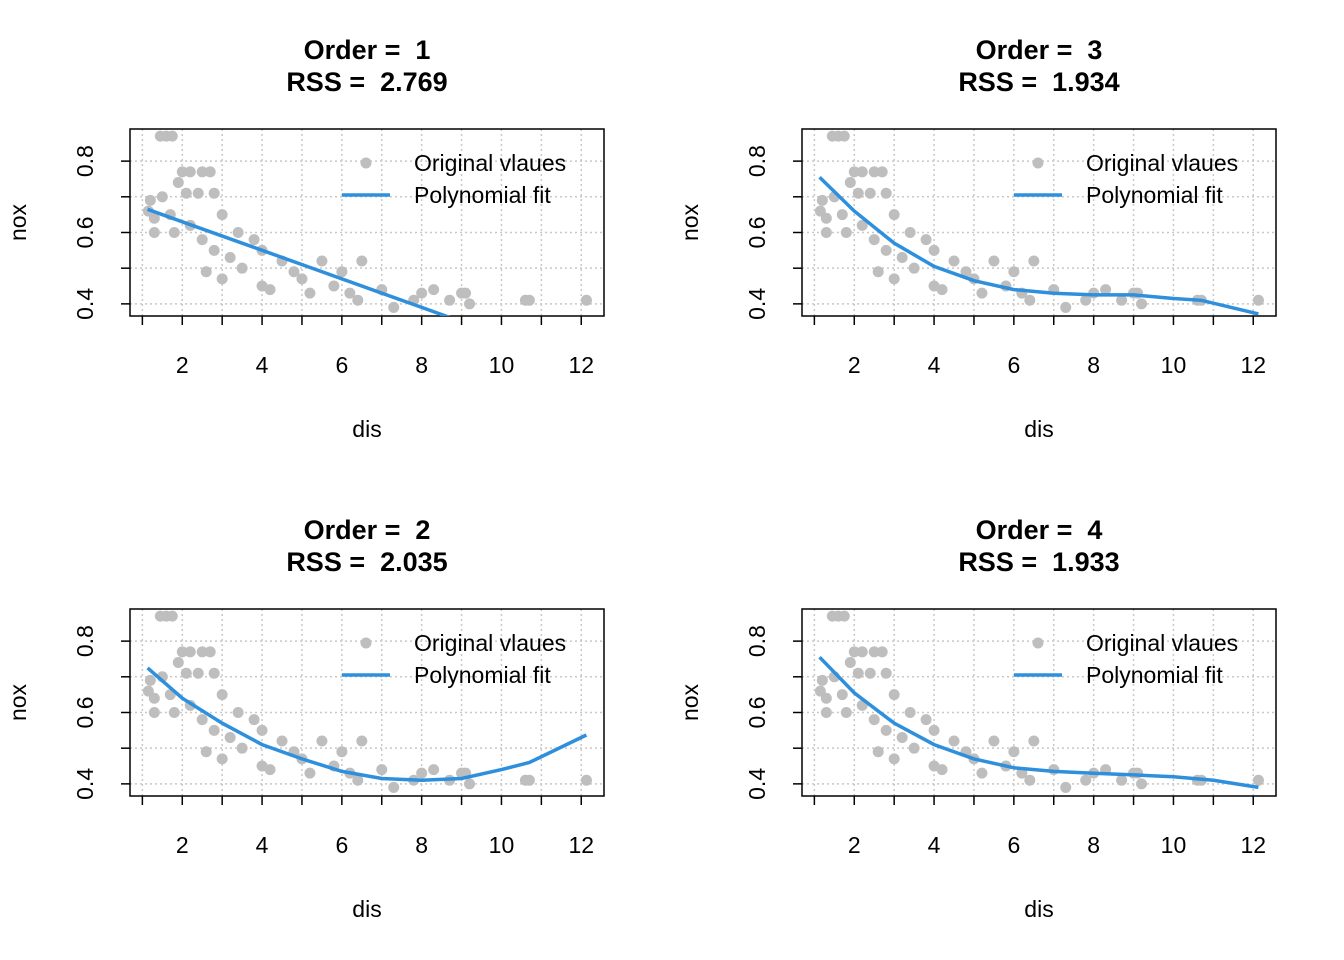 This screenshot has height=960, width=1344. What do you see at coordinates (367, 50) in the screenshot?
I see `chart-title: Order = 1` at bounding box center [367, 50].